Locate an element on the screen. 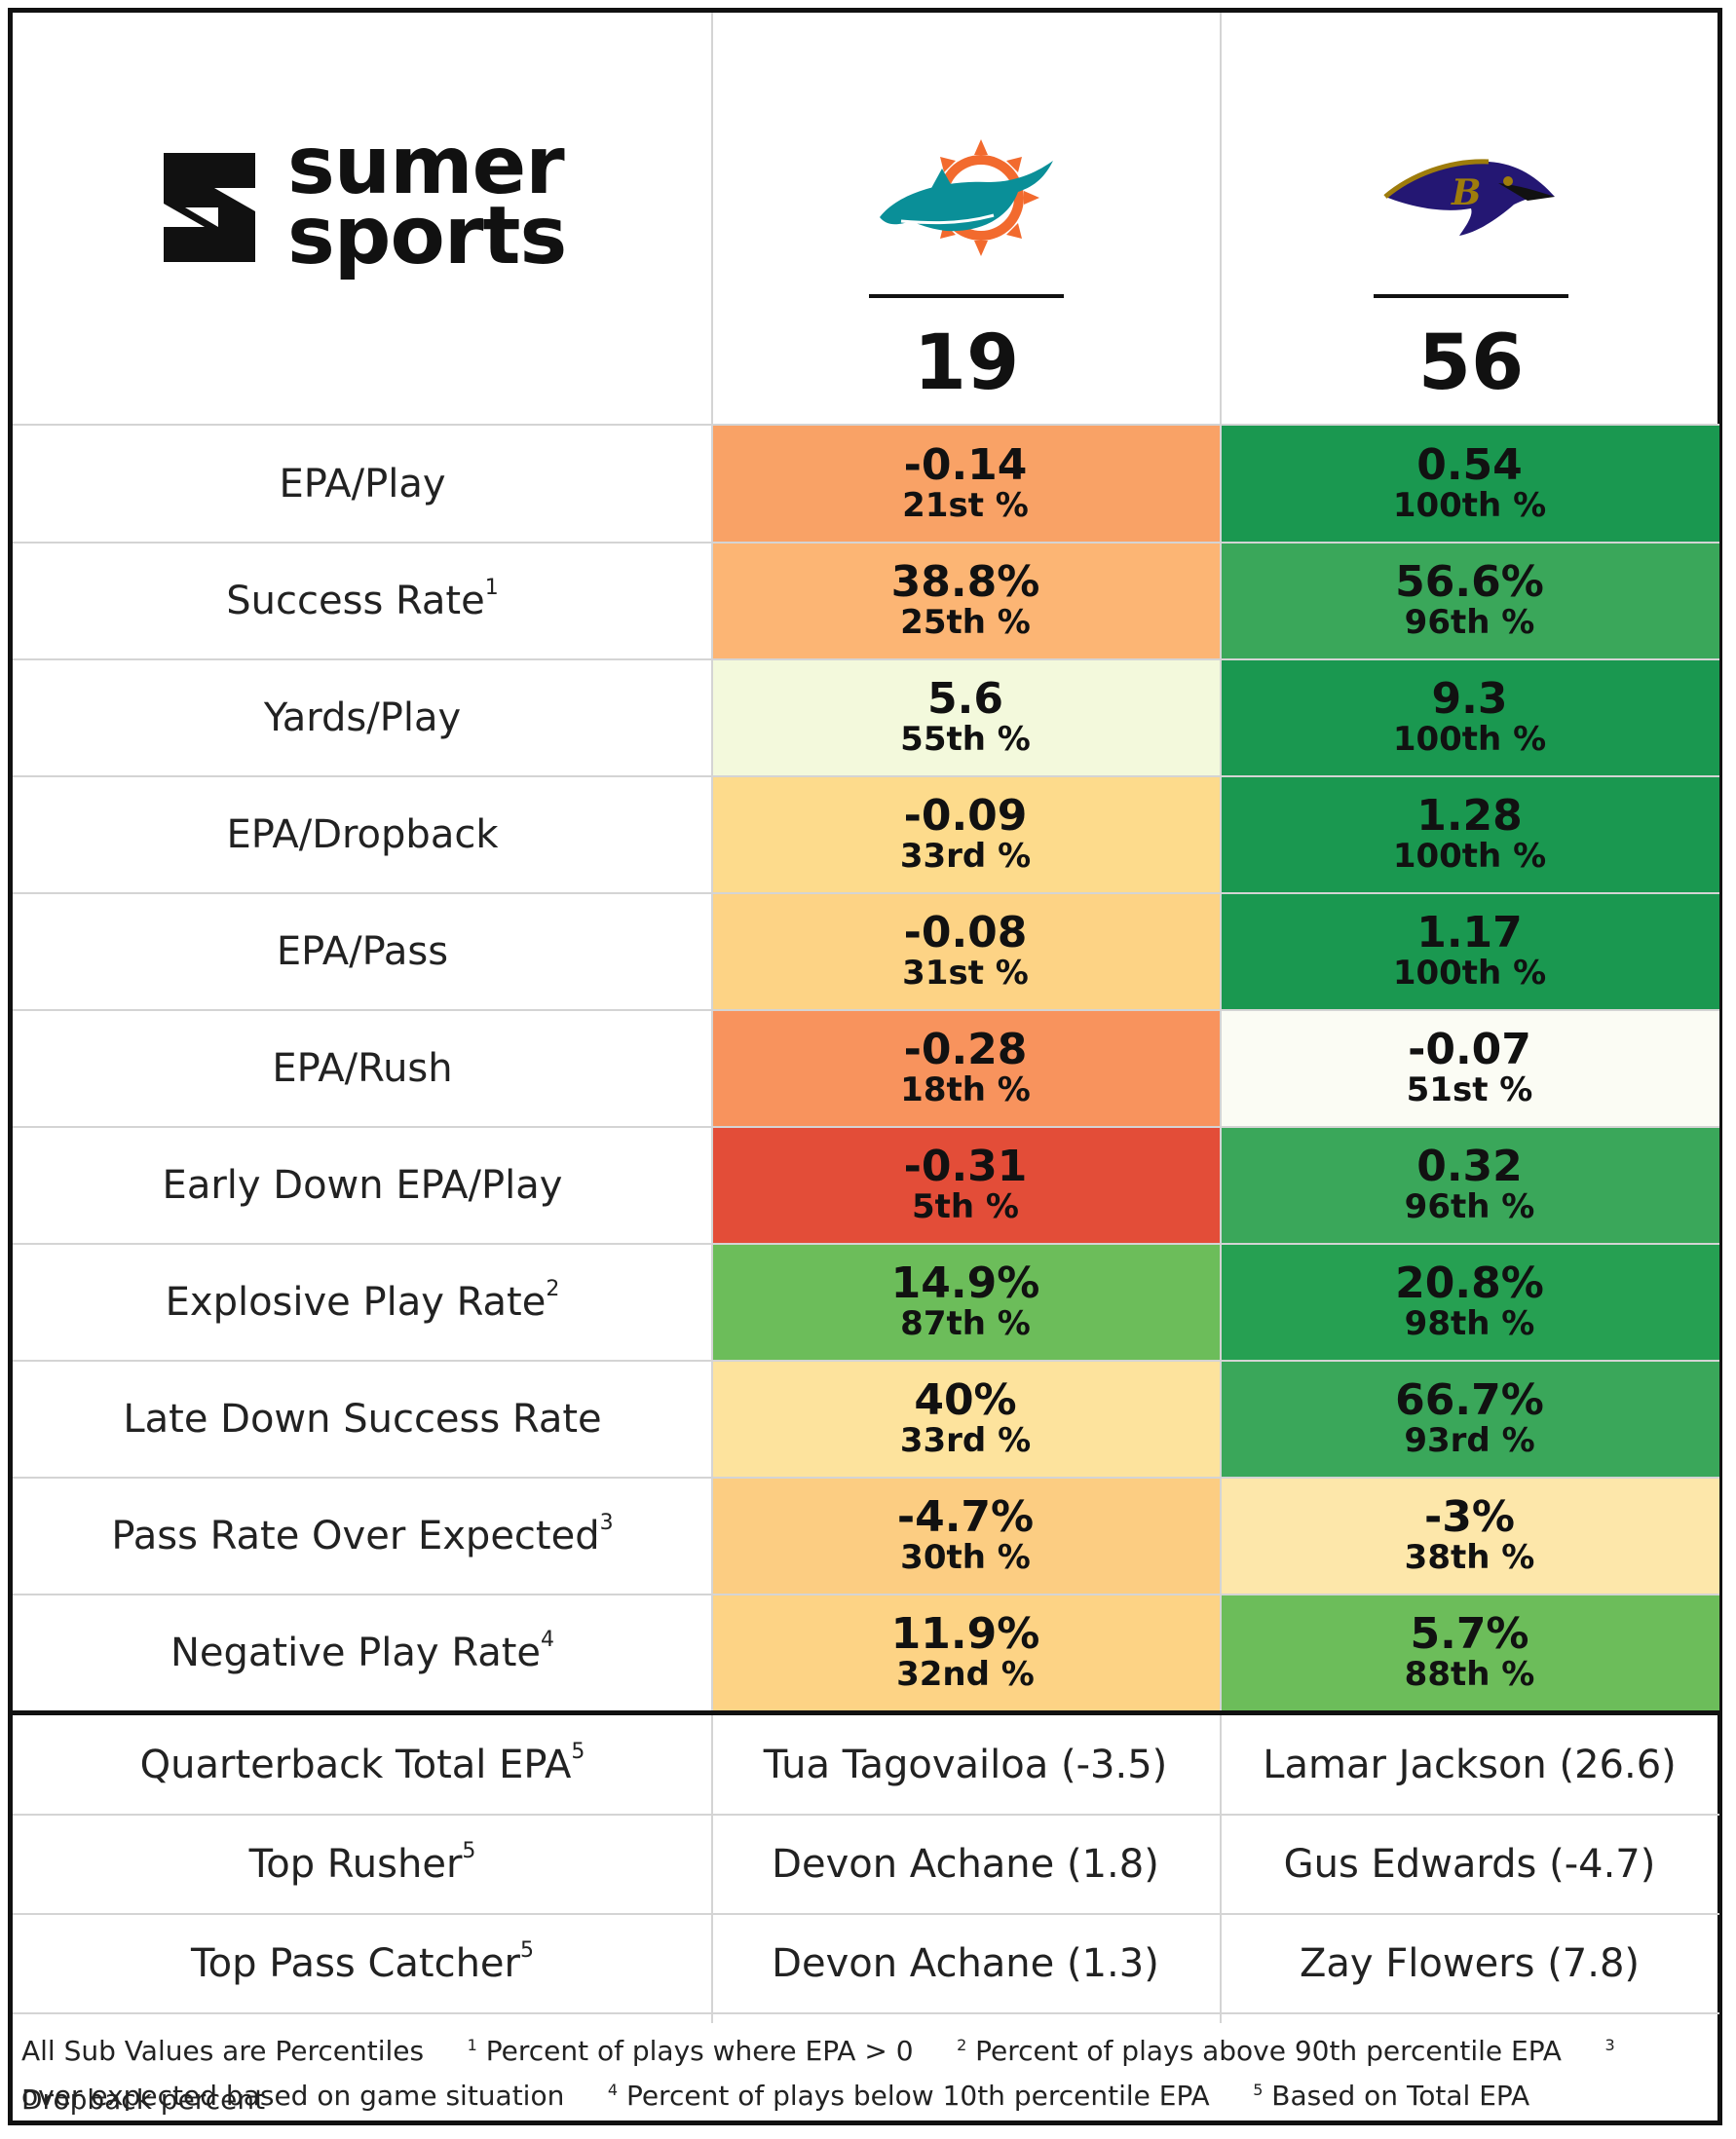 The height and width of the screenshot is (2139, 1736). metric-row: Early Down EPA/Play -0.31 5th % 0.32 96th % is located at coordinates (866, 1186).